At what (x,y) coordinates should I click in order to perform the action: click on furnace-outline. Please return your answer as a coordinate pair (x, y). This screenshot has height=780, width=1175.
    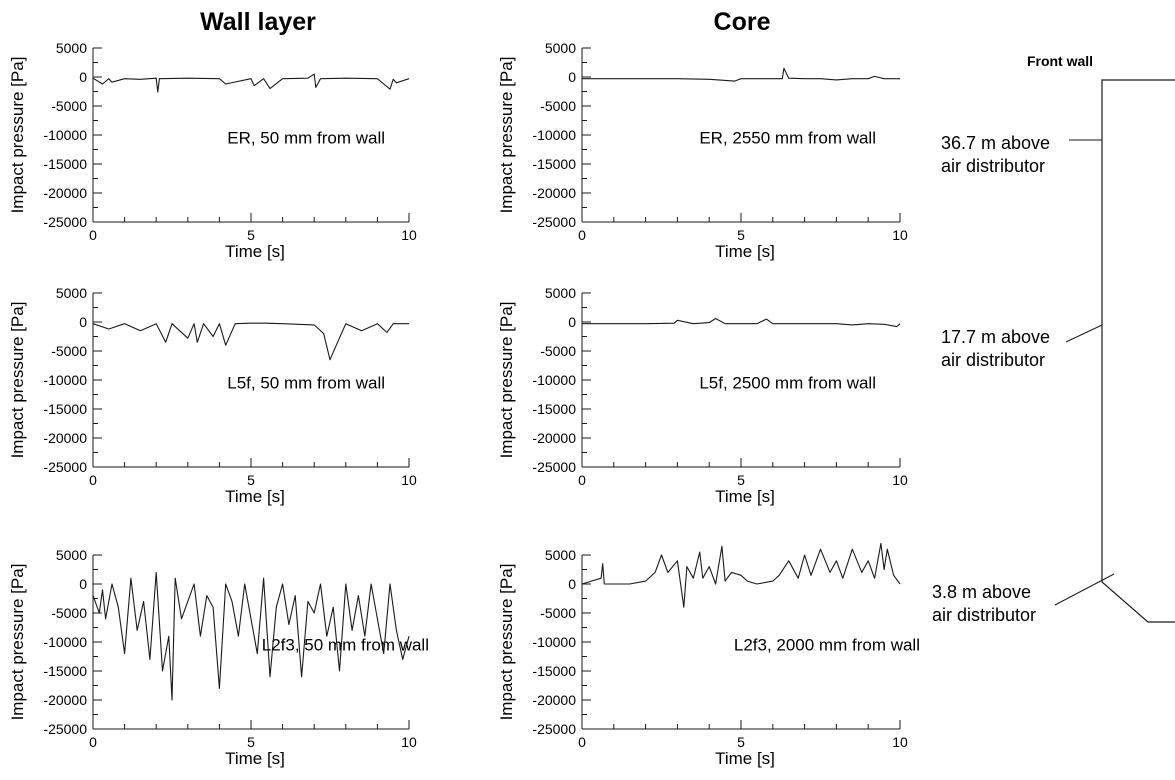
    Looking at the image, I should click on (1138, 351).